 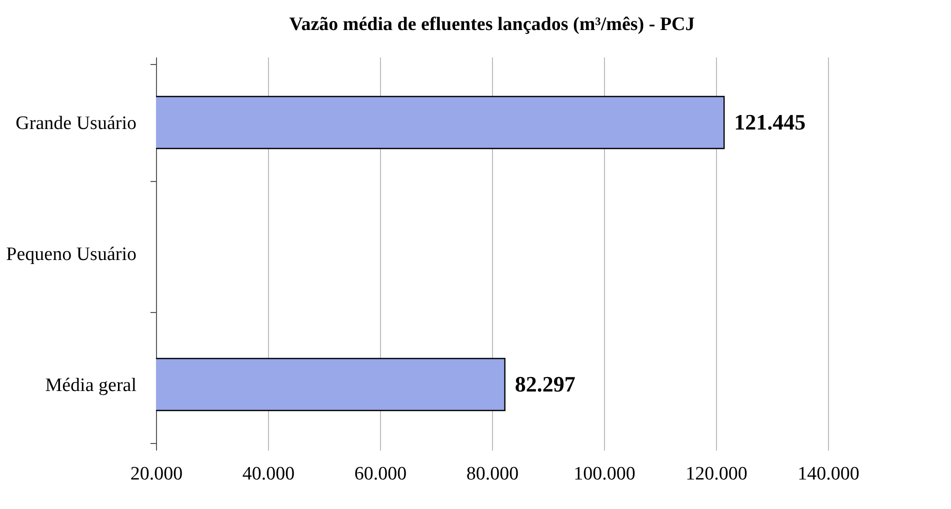 I want to click on y-tick-label: Pequeno Usuário, so click(x=71, y=254).